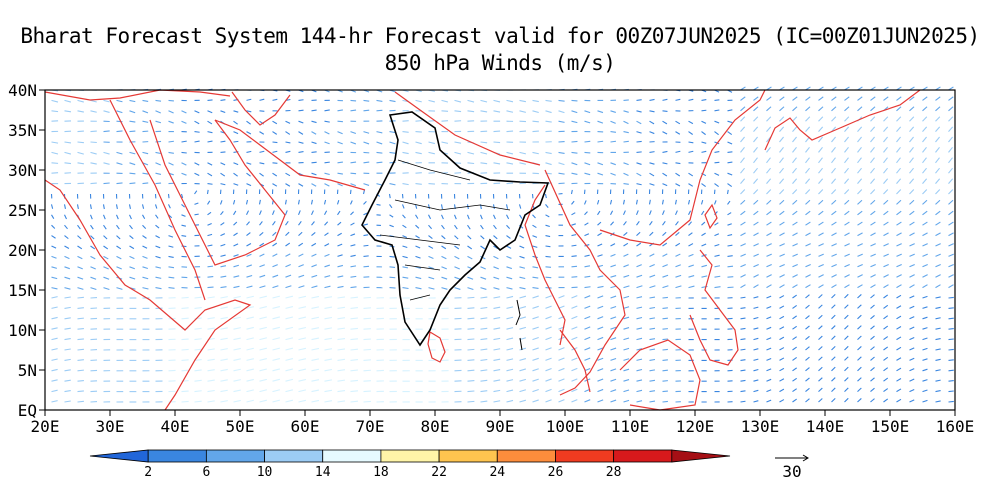 The width and height of the screenshot is (1000, 500). What do you see at coordinates (22, 290) in the screenshot?
I see `y-tick-label: 15N` at bounding box center [22, 290].